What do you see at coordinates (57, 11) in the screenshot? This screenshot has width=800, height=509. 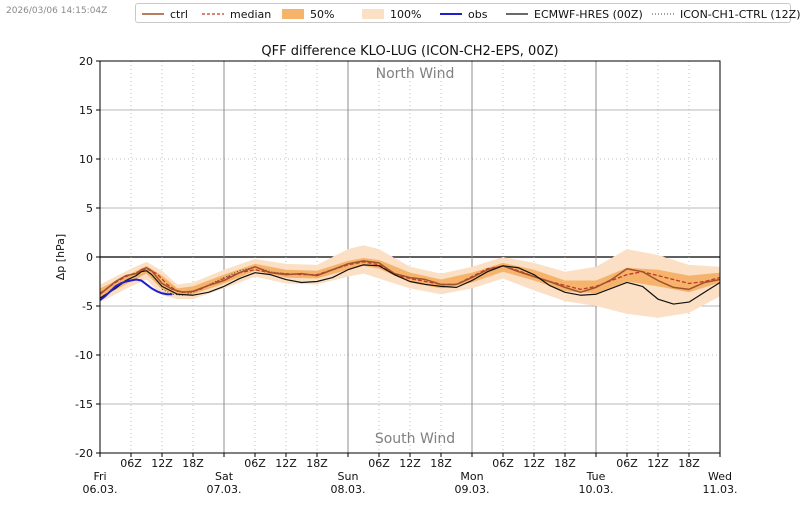 I see `timestamp: 2026/03/06 14:15:04Z` at bounding box center [57, 11].